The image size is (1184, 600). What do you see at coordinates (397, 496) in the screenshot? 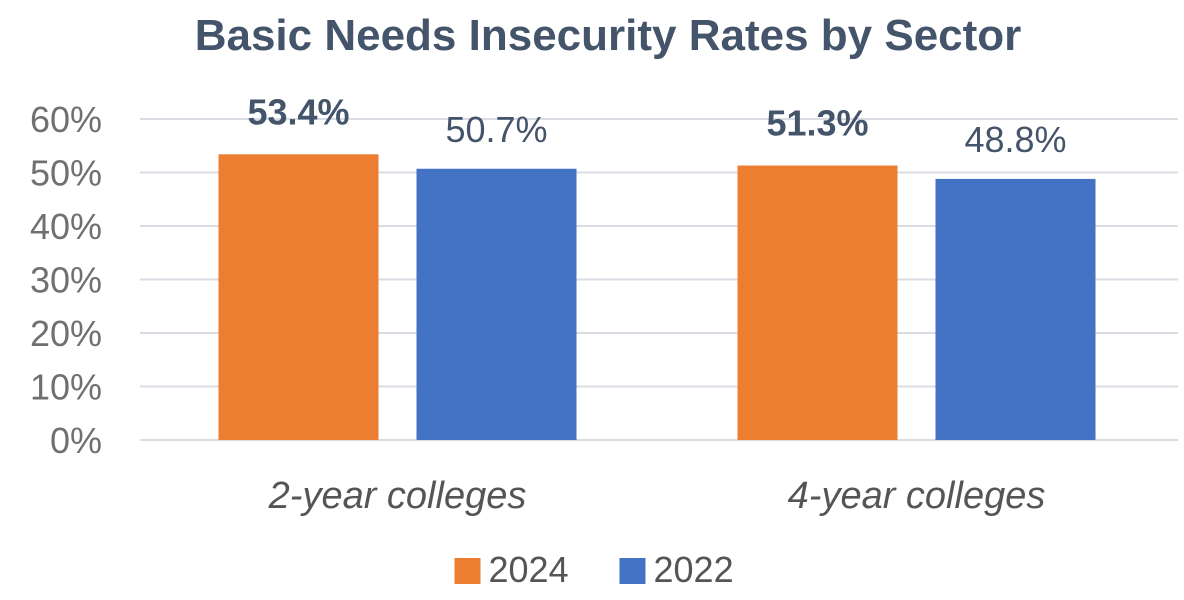
I see `x-category-label: 2-year colleges` at bounding box center [397, 496].